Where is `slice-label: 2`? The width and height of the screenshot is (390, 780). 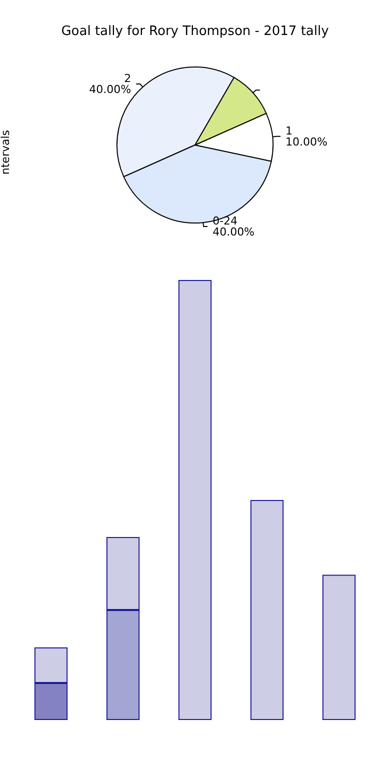 slice-label: 2 is located at coordinates (128, 79).